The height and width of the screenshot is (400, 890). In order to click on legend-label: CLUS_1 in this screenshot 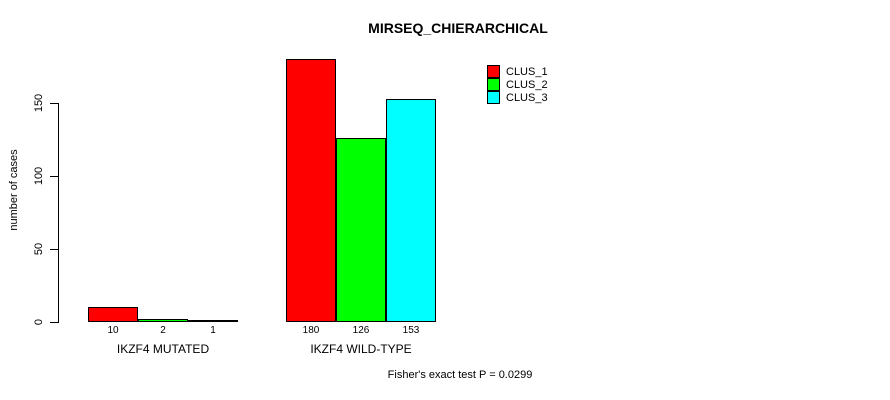, I will do `click(527, 71)`.